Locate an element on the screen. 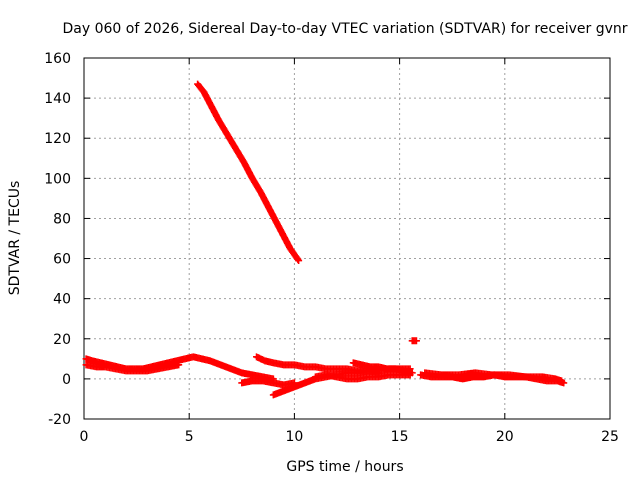  y-tick-label: 0 is located at coordinates (66, 380).